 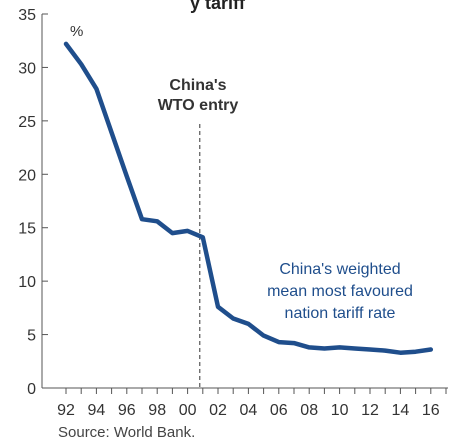 What do you see at coordinates (218, 6) in the screenshot?
I see `chart-title-fragment: y tariff` at bounding box center [218, 6].